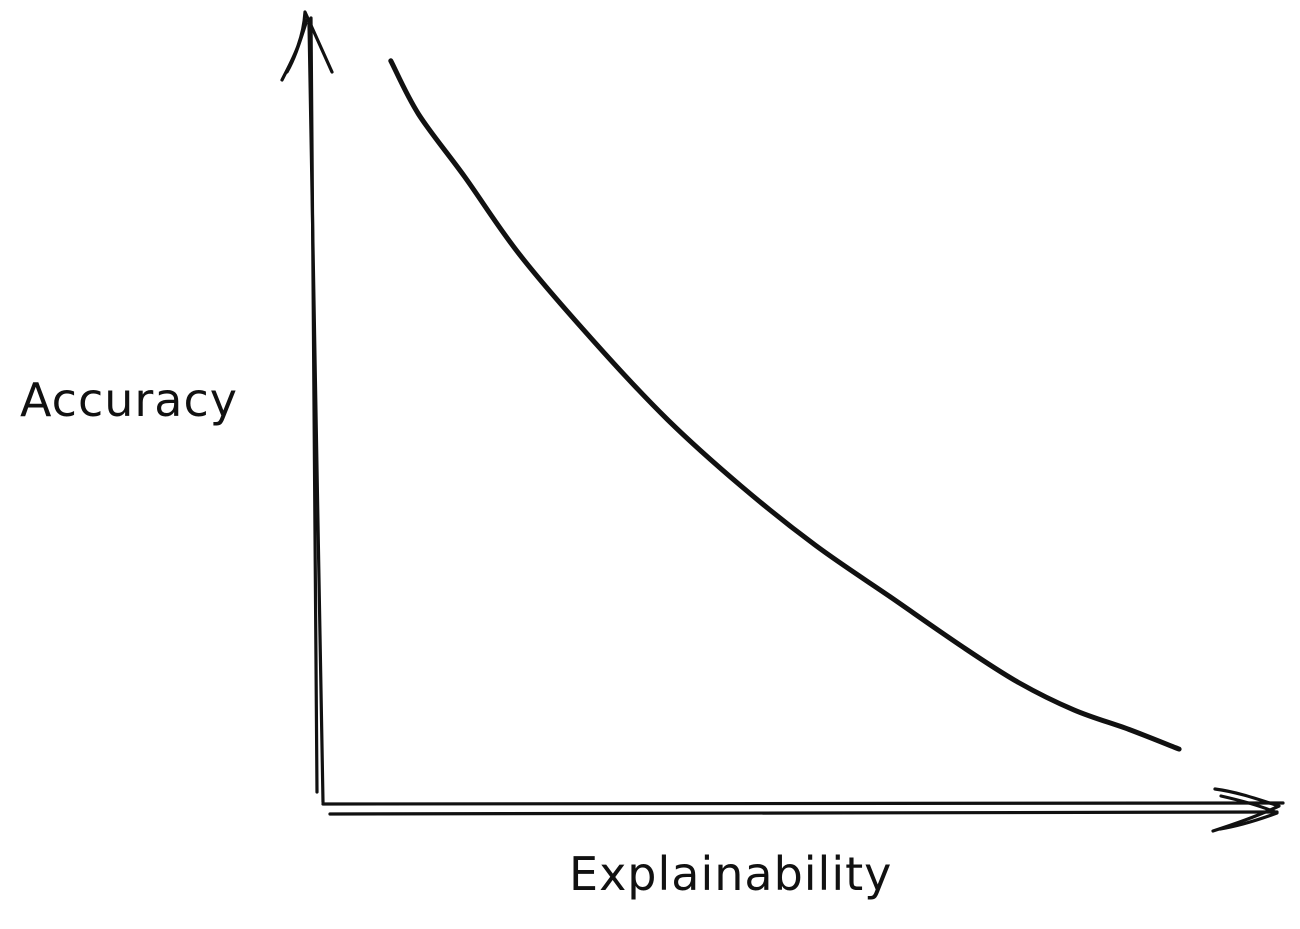  I want to click on x-axis-arrowhead, so click(1246, 810).